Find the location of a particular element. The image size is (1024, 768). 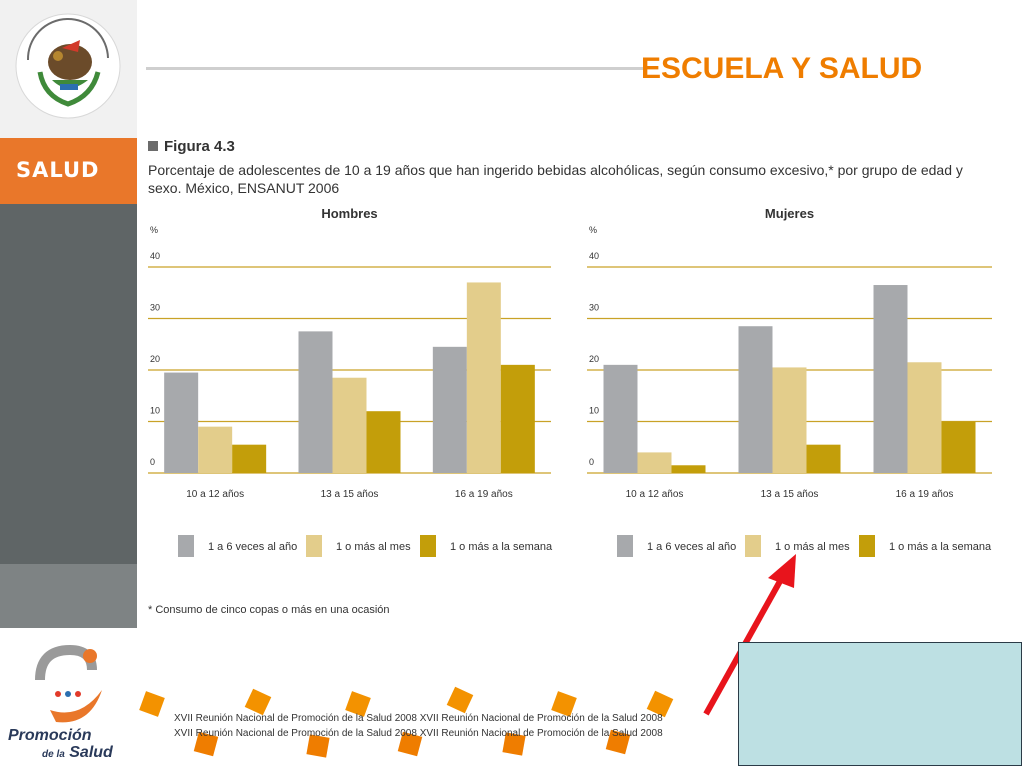

note-box is located at coordinates (880, 704).